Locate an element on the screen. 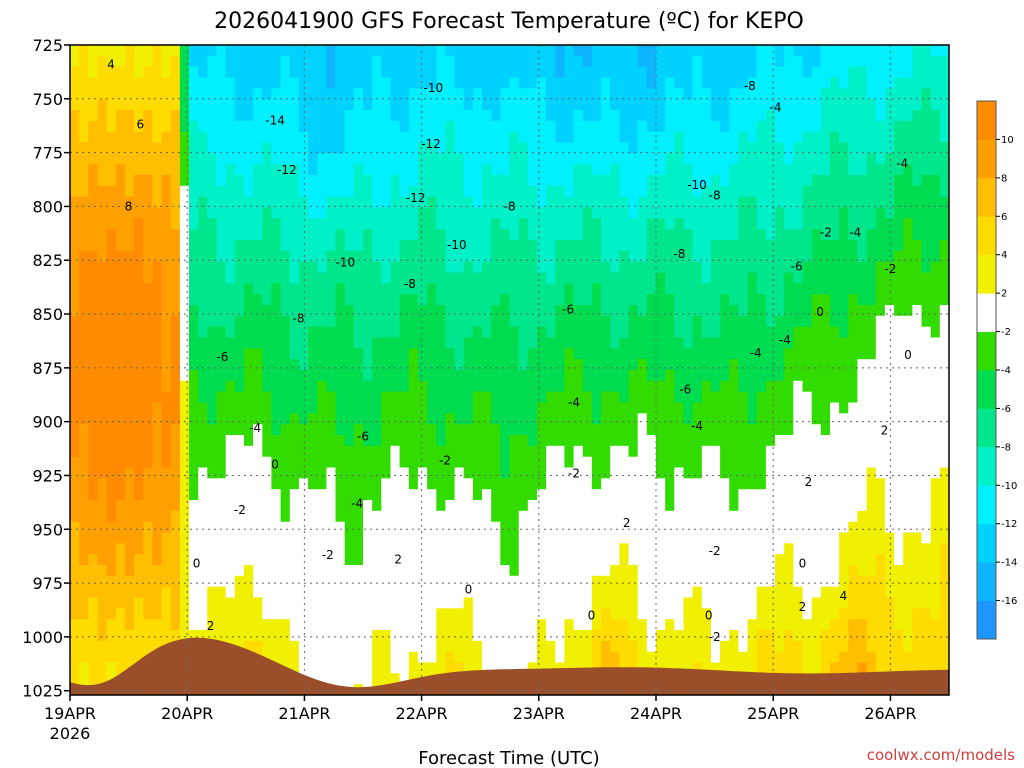 Image resolution: width=1024 pixels, height=768 pixels. colorbar-label: -6 is located at coordinates (1006, 409).